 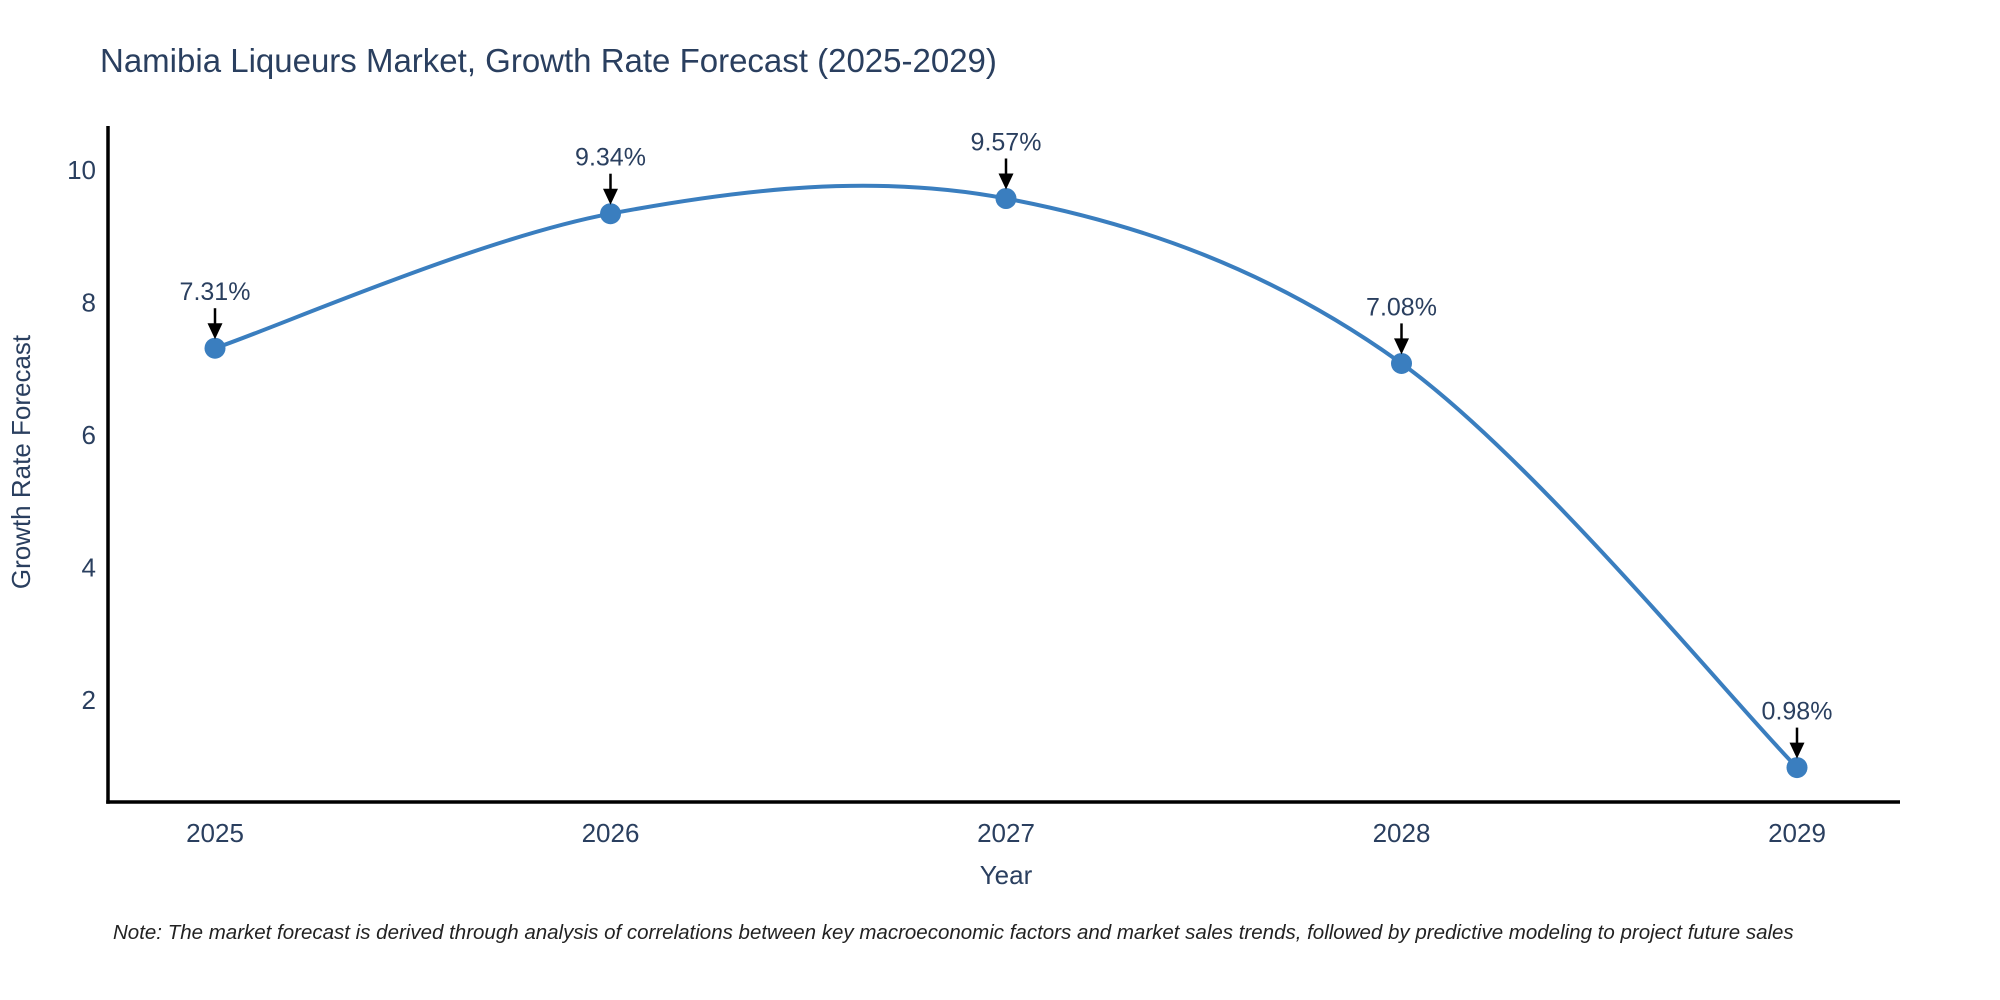 I want to click on point-annotation-label: 7.08%, so click(x=1401, y=307).